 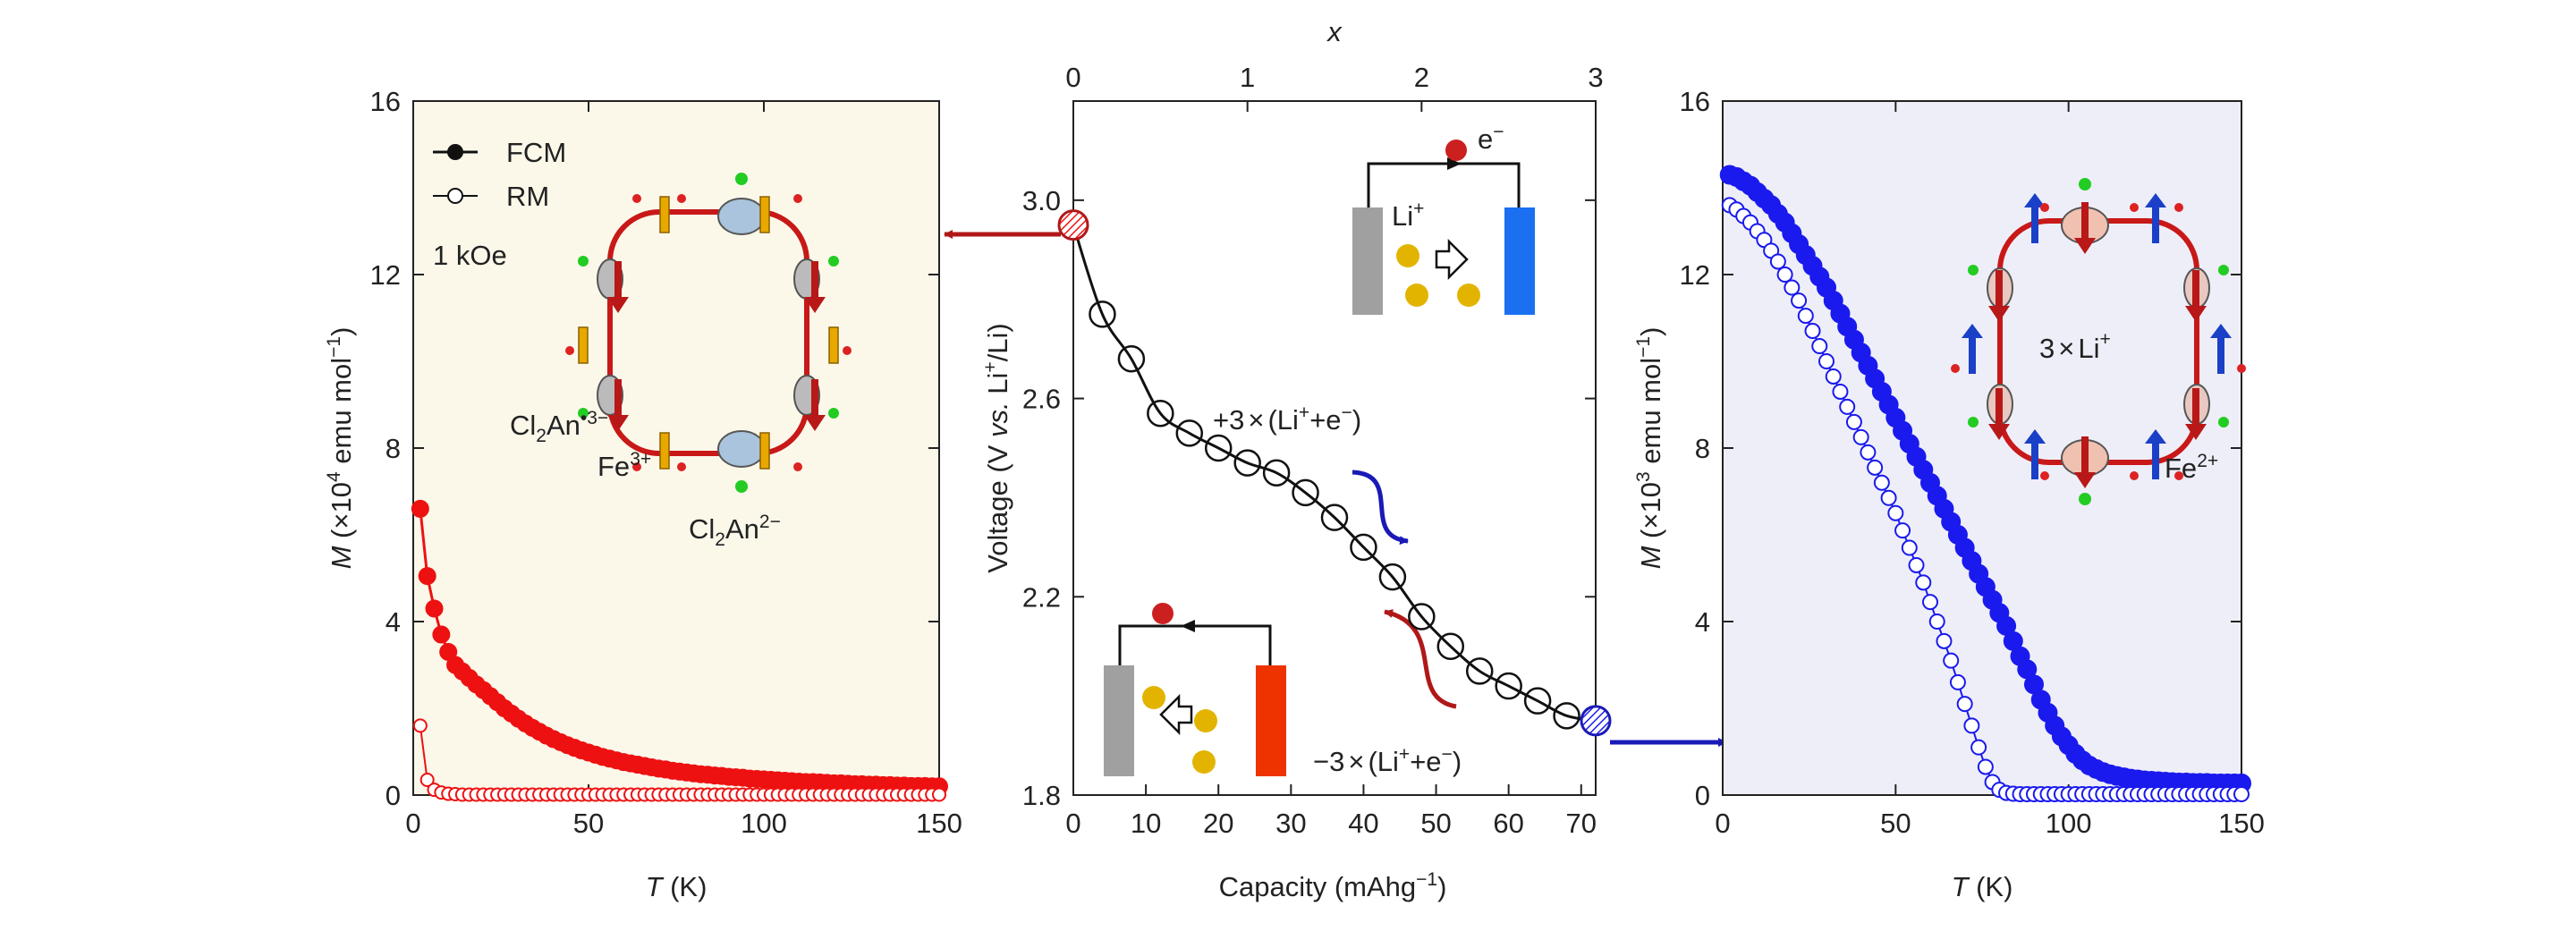 What do you see at coordinates (1176, 714) in the screenshot?
I see `ion-flow-arrow-left` at bounding box center [1176, 714].